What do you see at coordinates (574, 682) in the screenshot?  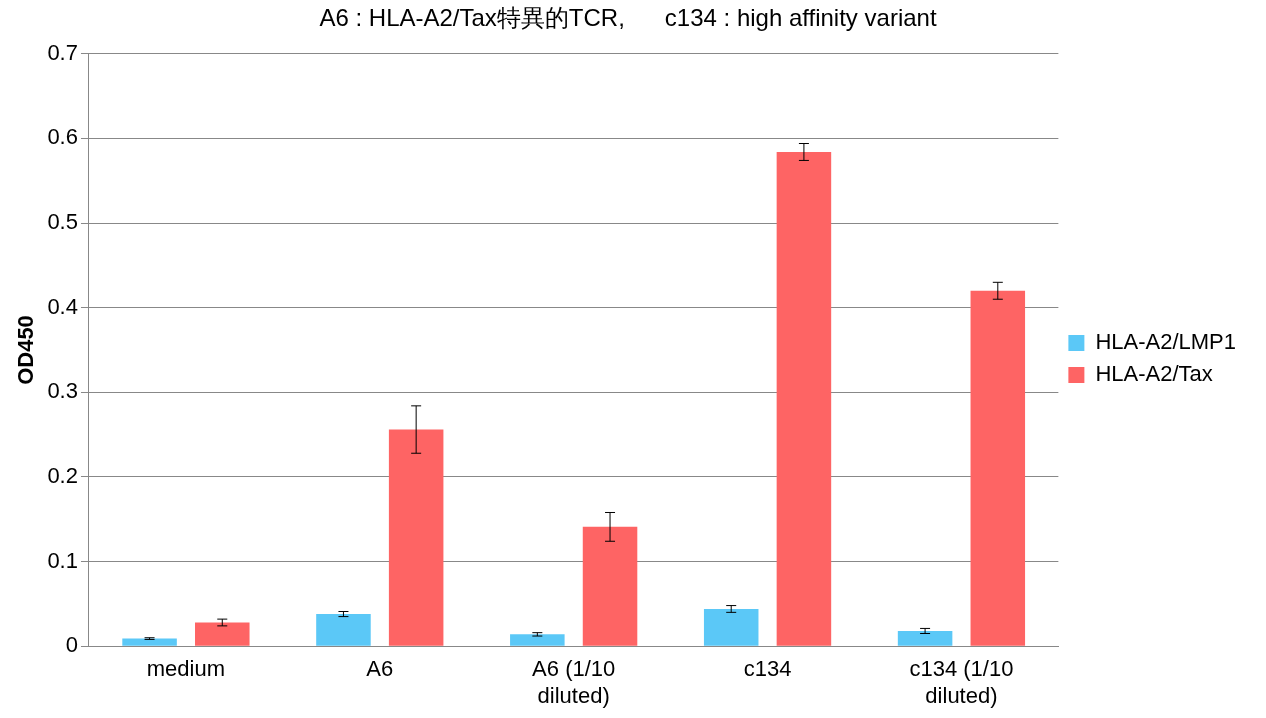 I see `x-tick-label: A6 (1/10 diluted)` at bounding box center [574, 682].